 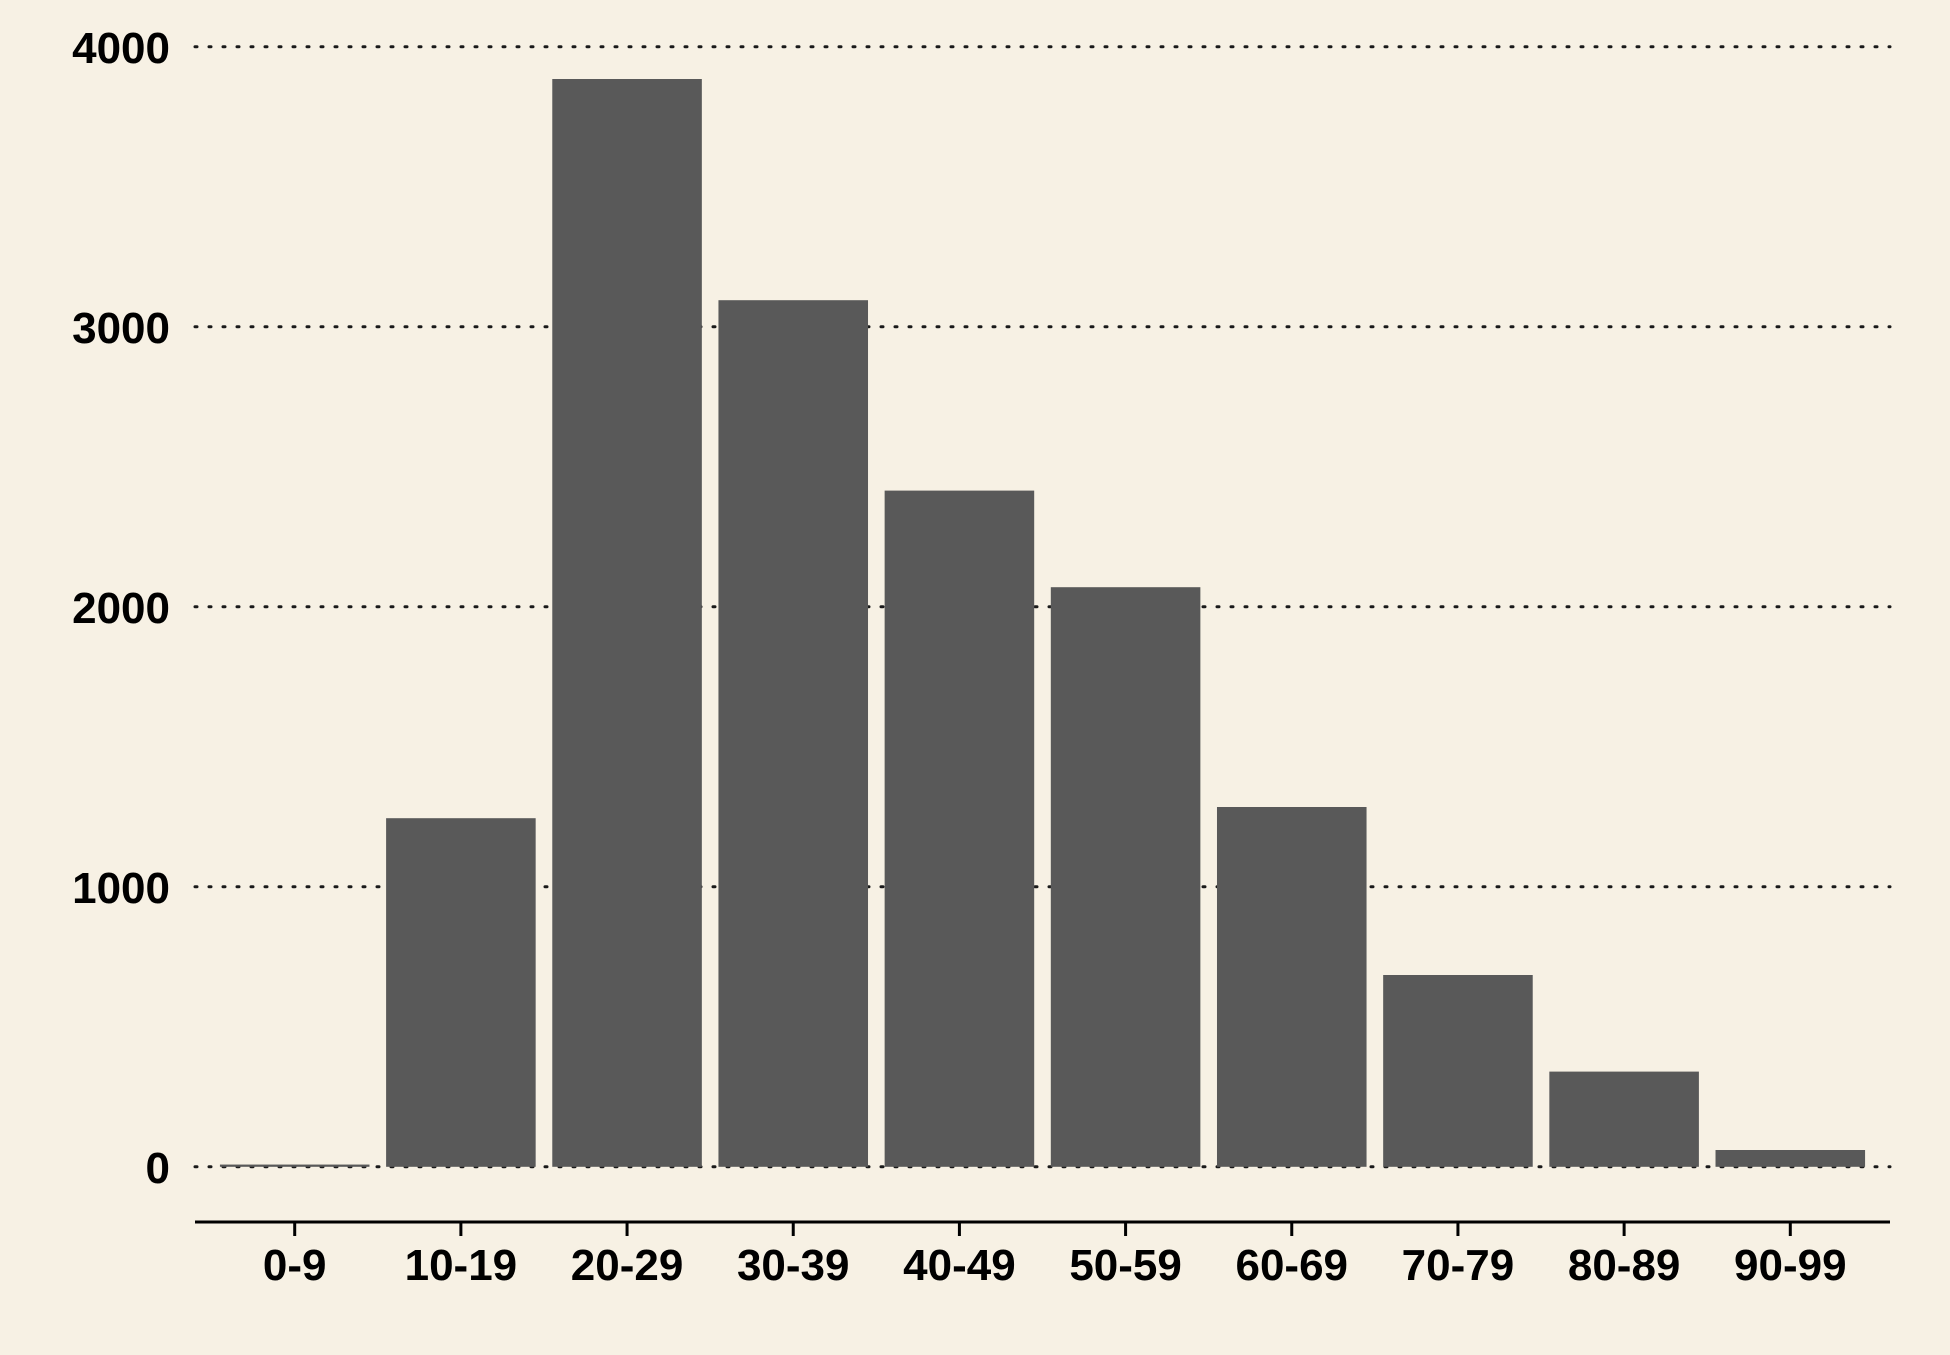 What do you see at coordinates (627, 1265) in the screenshot?
I see `x-tick-label-20-29: 20-29` at bounding box center [627, 1265].